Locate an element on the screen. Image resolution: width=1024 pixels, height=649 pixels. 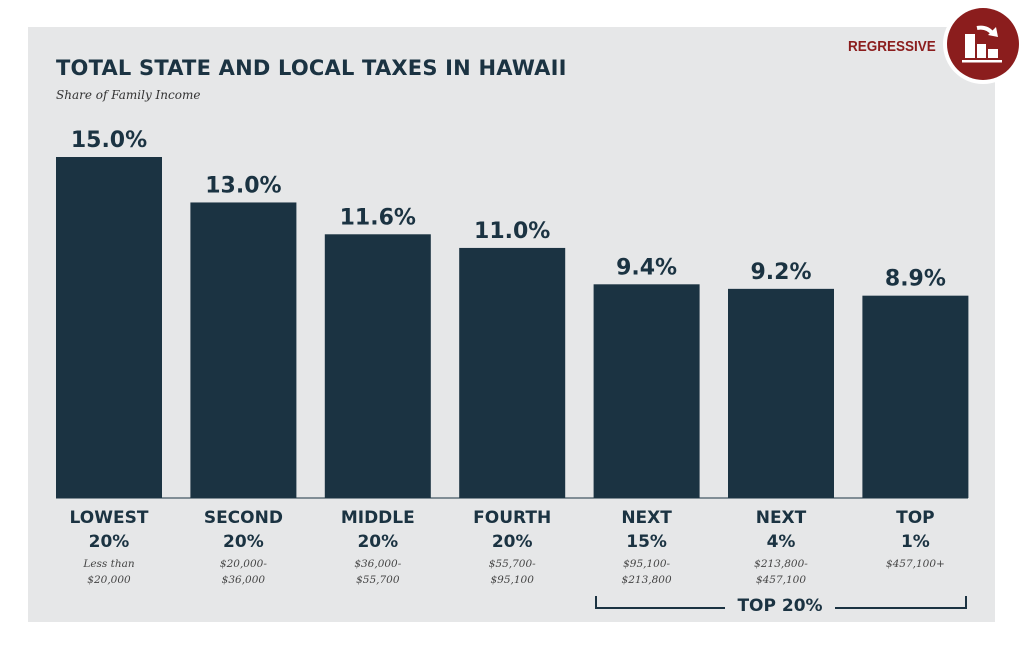
category-name: SECOND is located at coordinates (243, 518).